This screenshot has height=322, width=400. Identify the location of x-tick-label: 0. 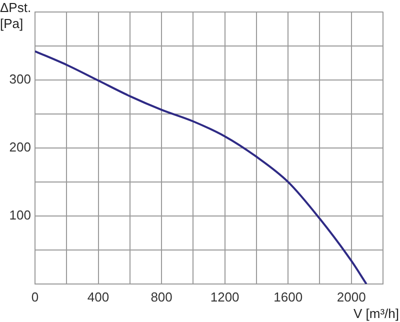
(35, 296).